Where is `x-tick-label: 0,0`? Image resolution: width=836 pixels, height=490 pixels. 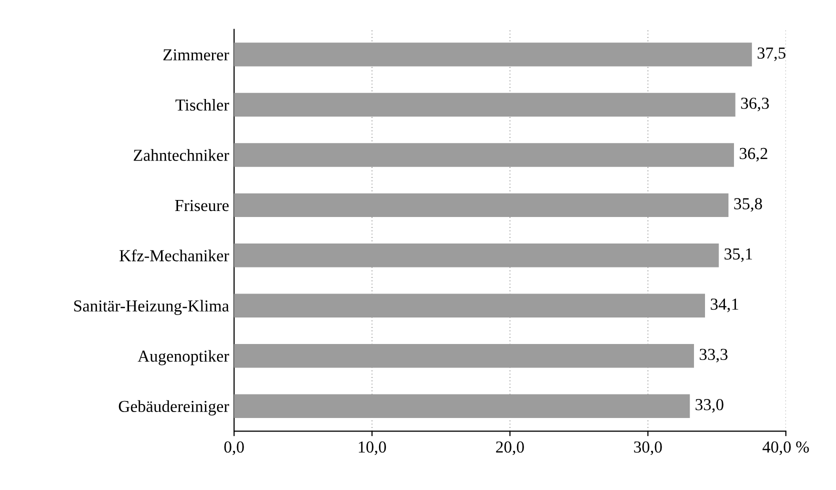 x-tick-label: 0,0 is located at coordinates (234, 448).